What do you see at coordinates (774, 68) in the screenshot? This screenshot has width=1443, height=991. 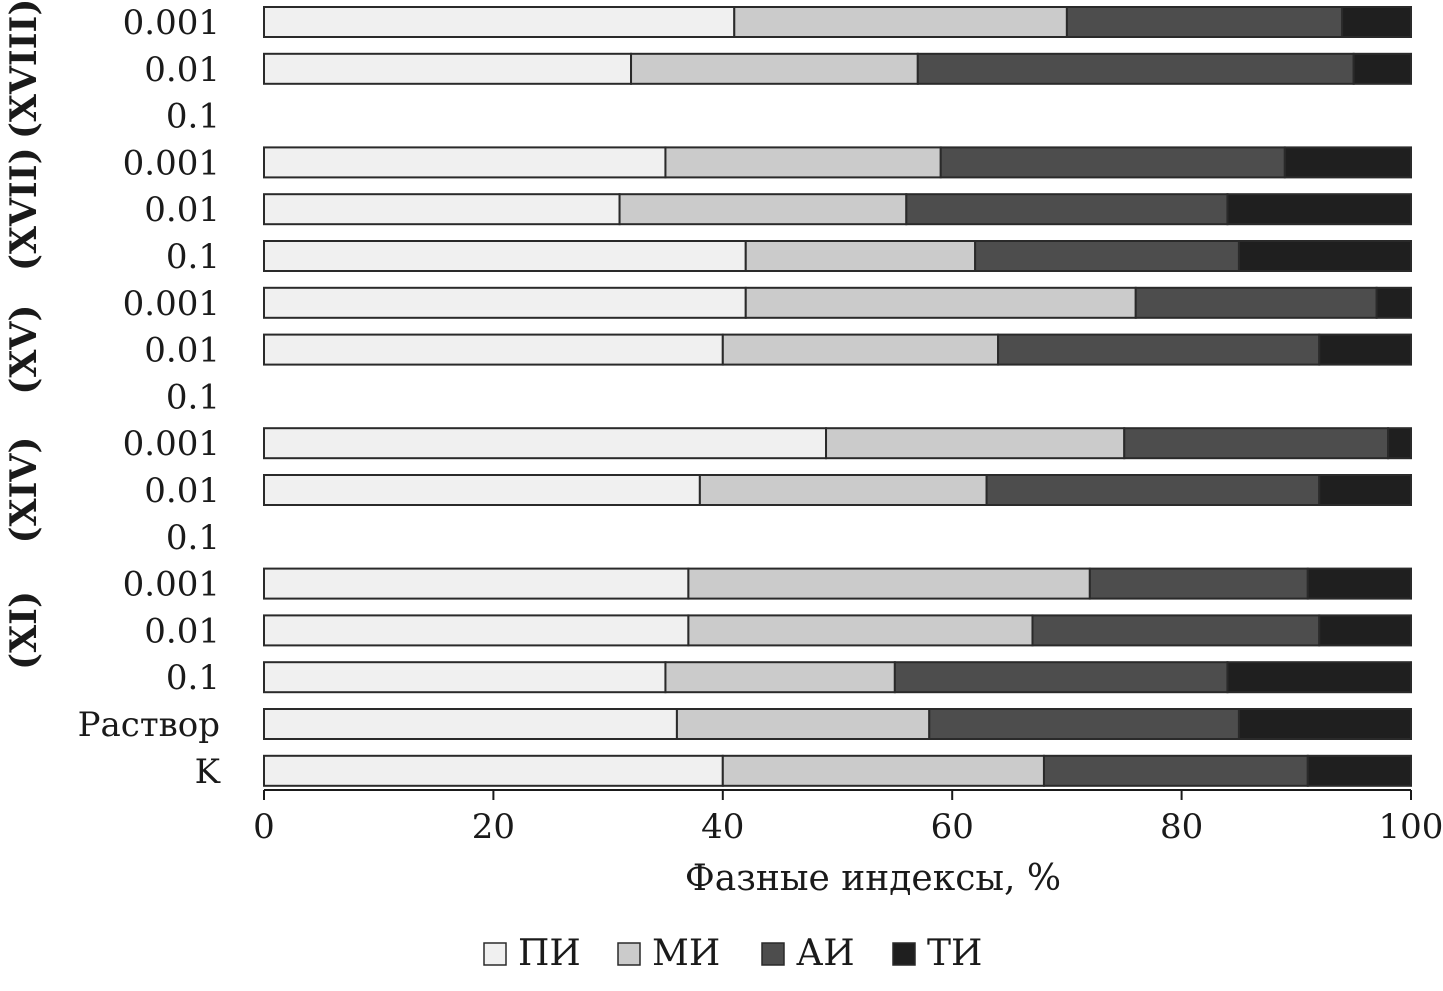 I see `bar-segment-МИ-row-1` at bounding box center [774, 68].